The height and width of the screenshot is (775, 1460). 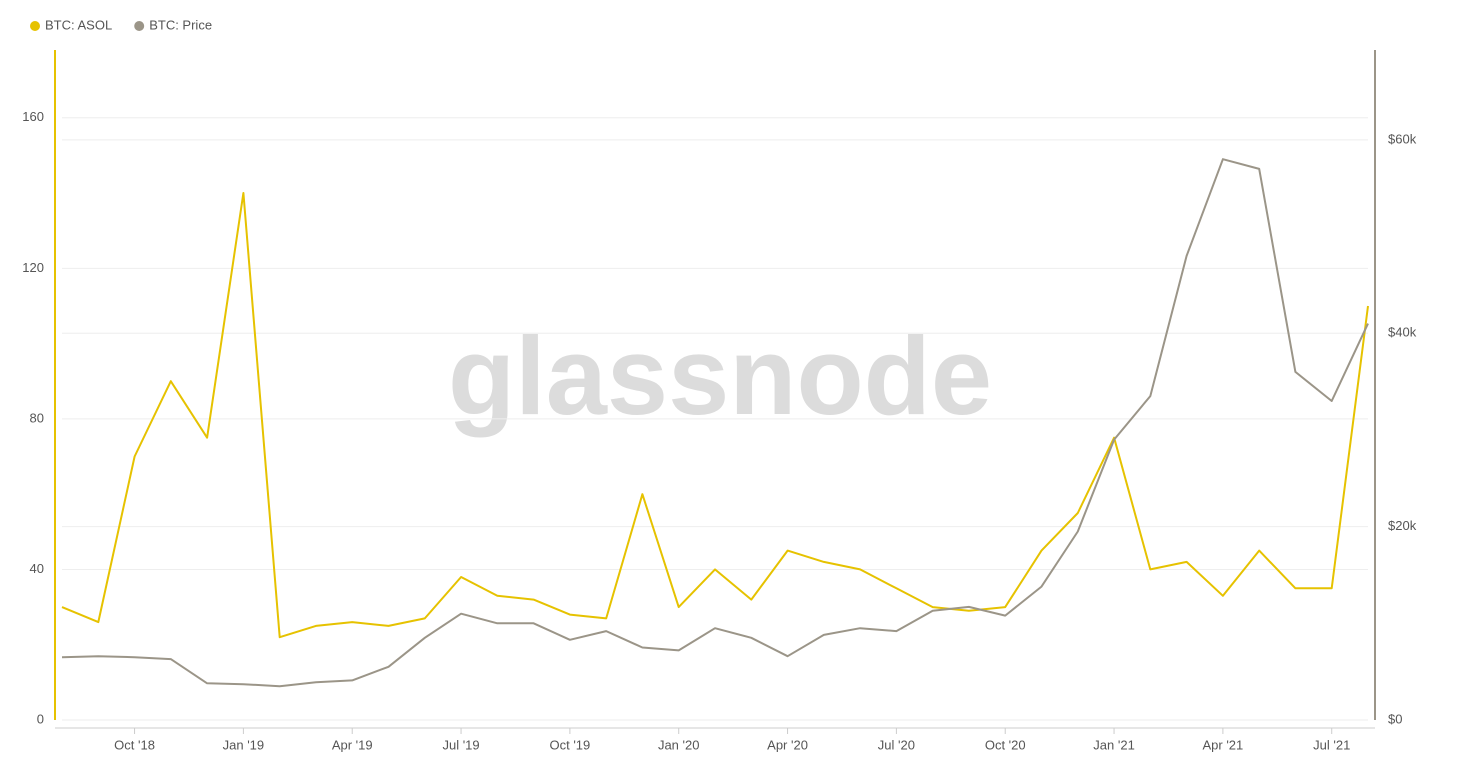 What do you see at coordinates (37, 568) in the screenshot?
I see `y-tick-label: 40` at bounding box center [37, 568].